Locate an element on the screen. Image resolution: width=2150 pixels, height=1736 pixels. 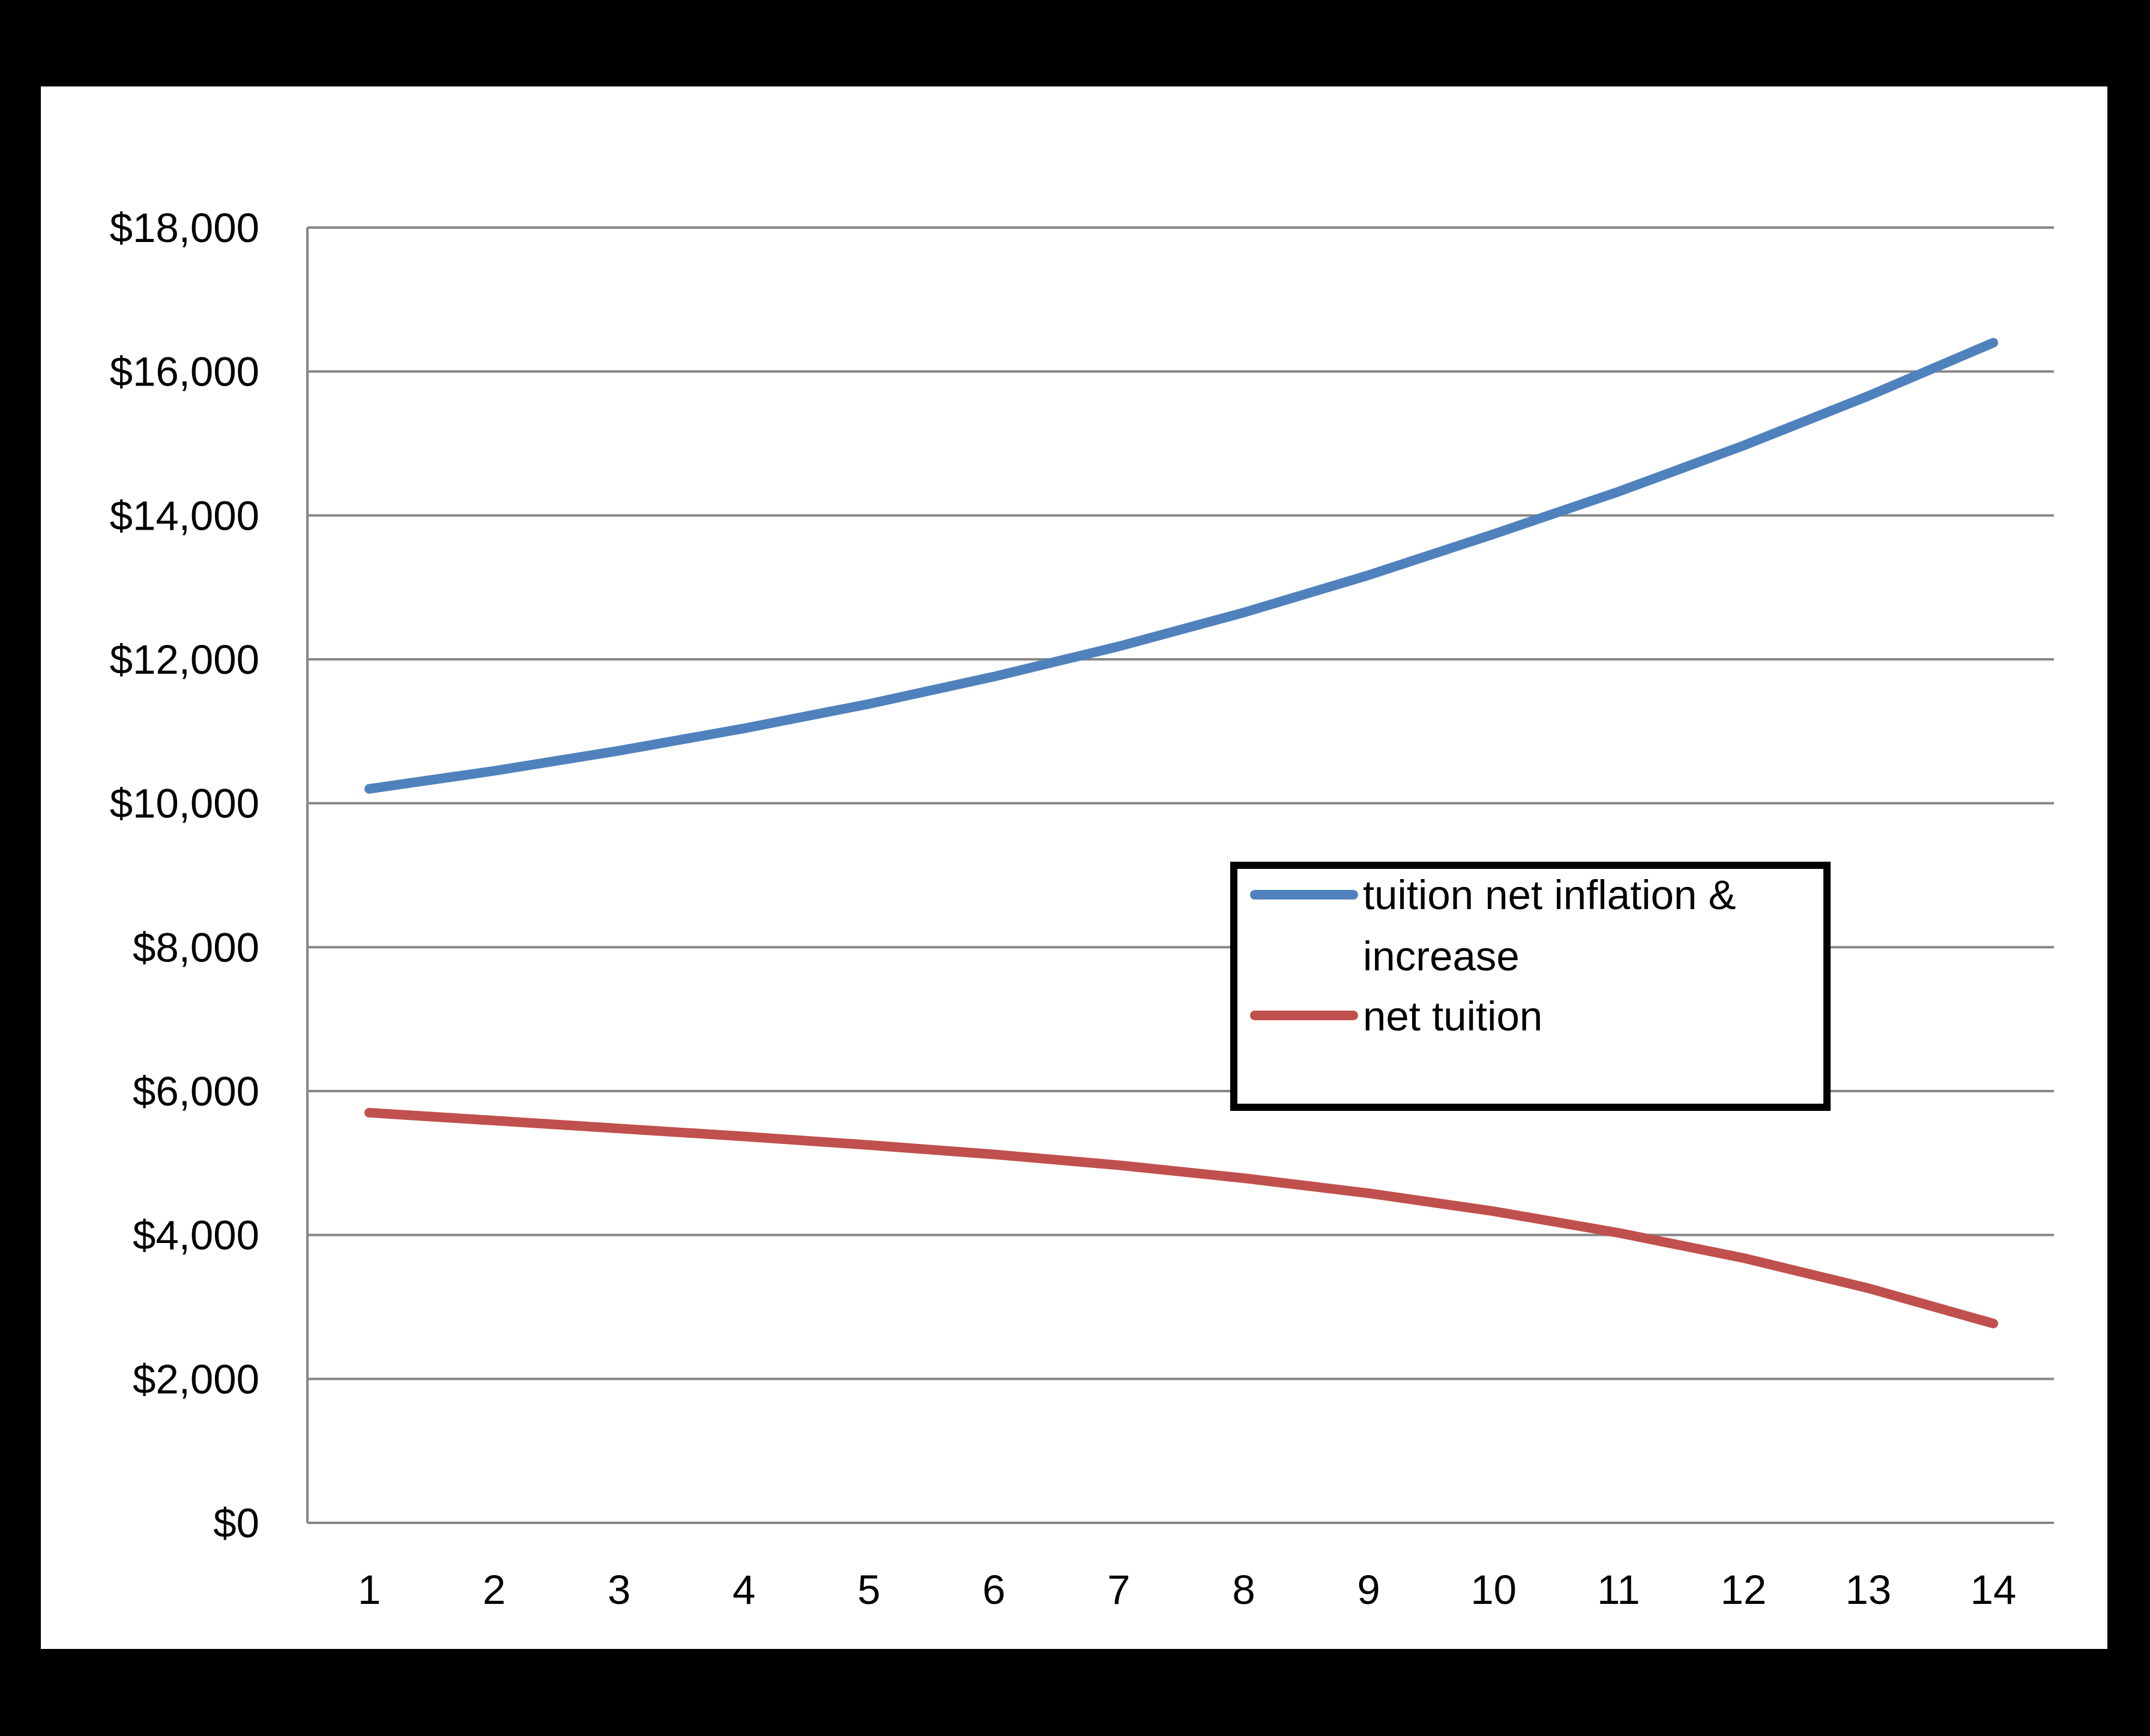
x-tick-label: 13 is located at coordinates (1869, 1590).